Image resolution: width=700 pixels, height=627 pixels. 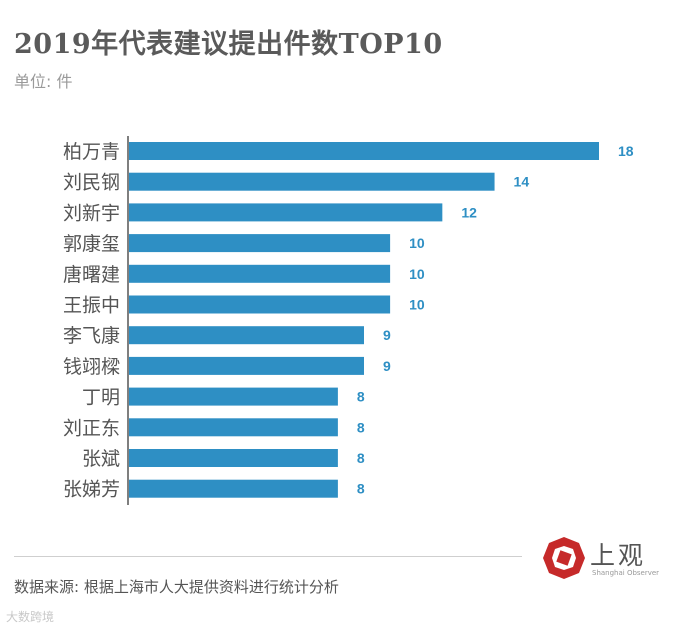 What do you see at coordinates (91, 244) in the screenshot?
I see `category-label: 郭康玺` at bounding box center [91, 244].